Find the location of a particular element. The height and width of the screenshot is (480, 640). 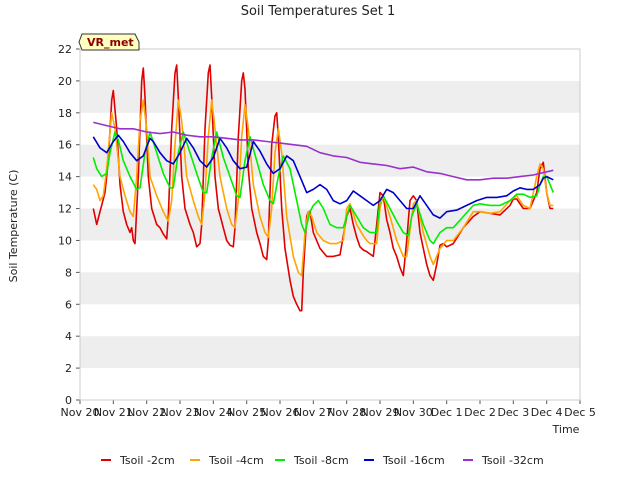

station-badge-box is located at coordinates (109, 42).